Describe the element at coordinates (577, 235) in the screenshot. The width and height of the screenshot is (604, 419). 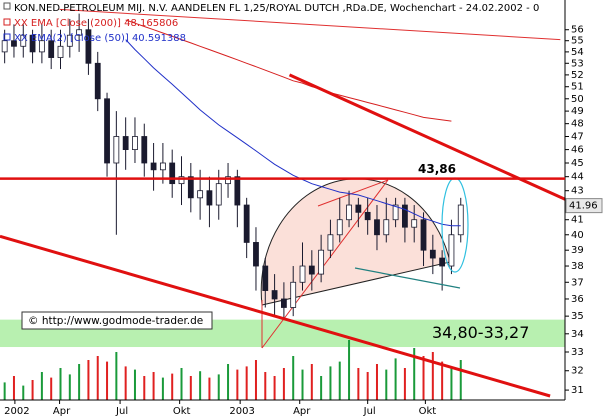
I see `y-tick-label: 40` at that location.